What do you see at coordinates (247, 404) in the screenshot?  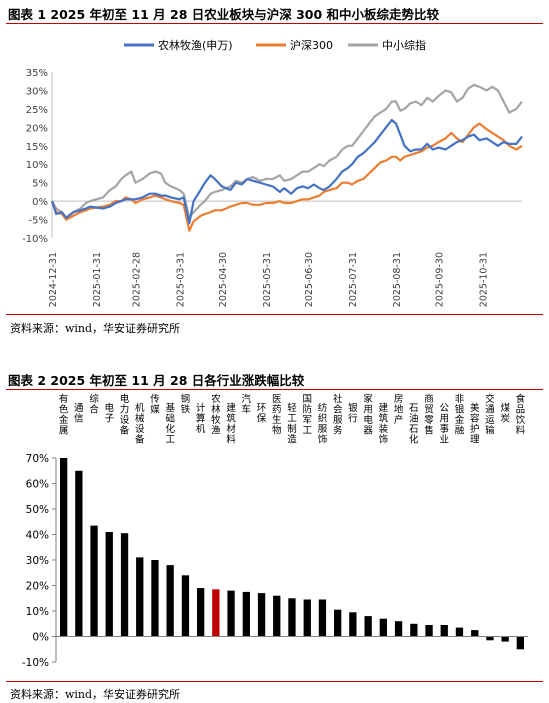 I see `category-label: 汽车` at bounding box center [247, 404].